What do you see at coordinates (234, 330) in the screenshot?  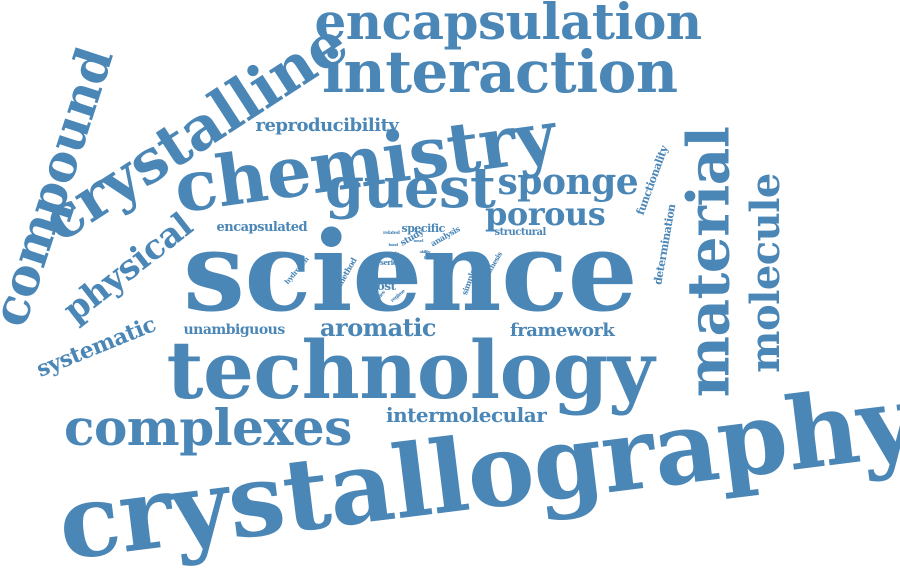 I see `word-unambiguous: unambiguous` at bounding box center [234, 330].